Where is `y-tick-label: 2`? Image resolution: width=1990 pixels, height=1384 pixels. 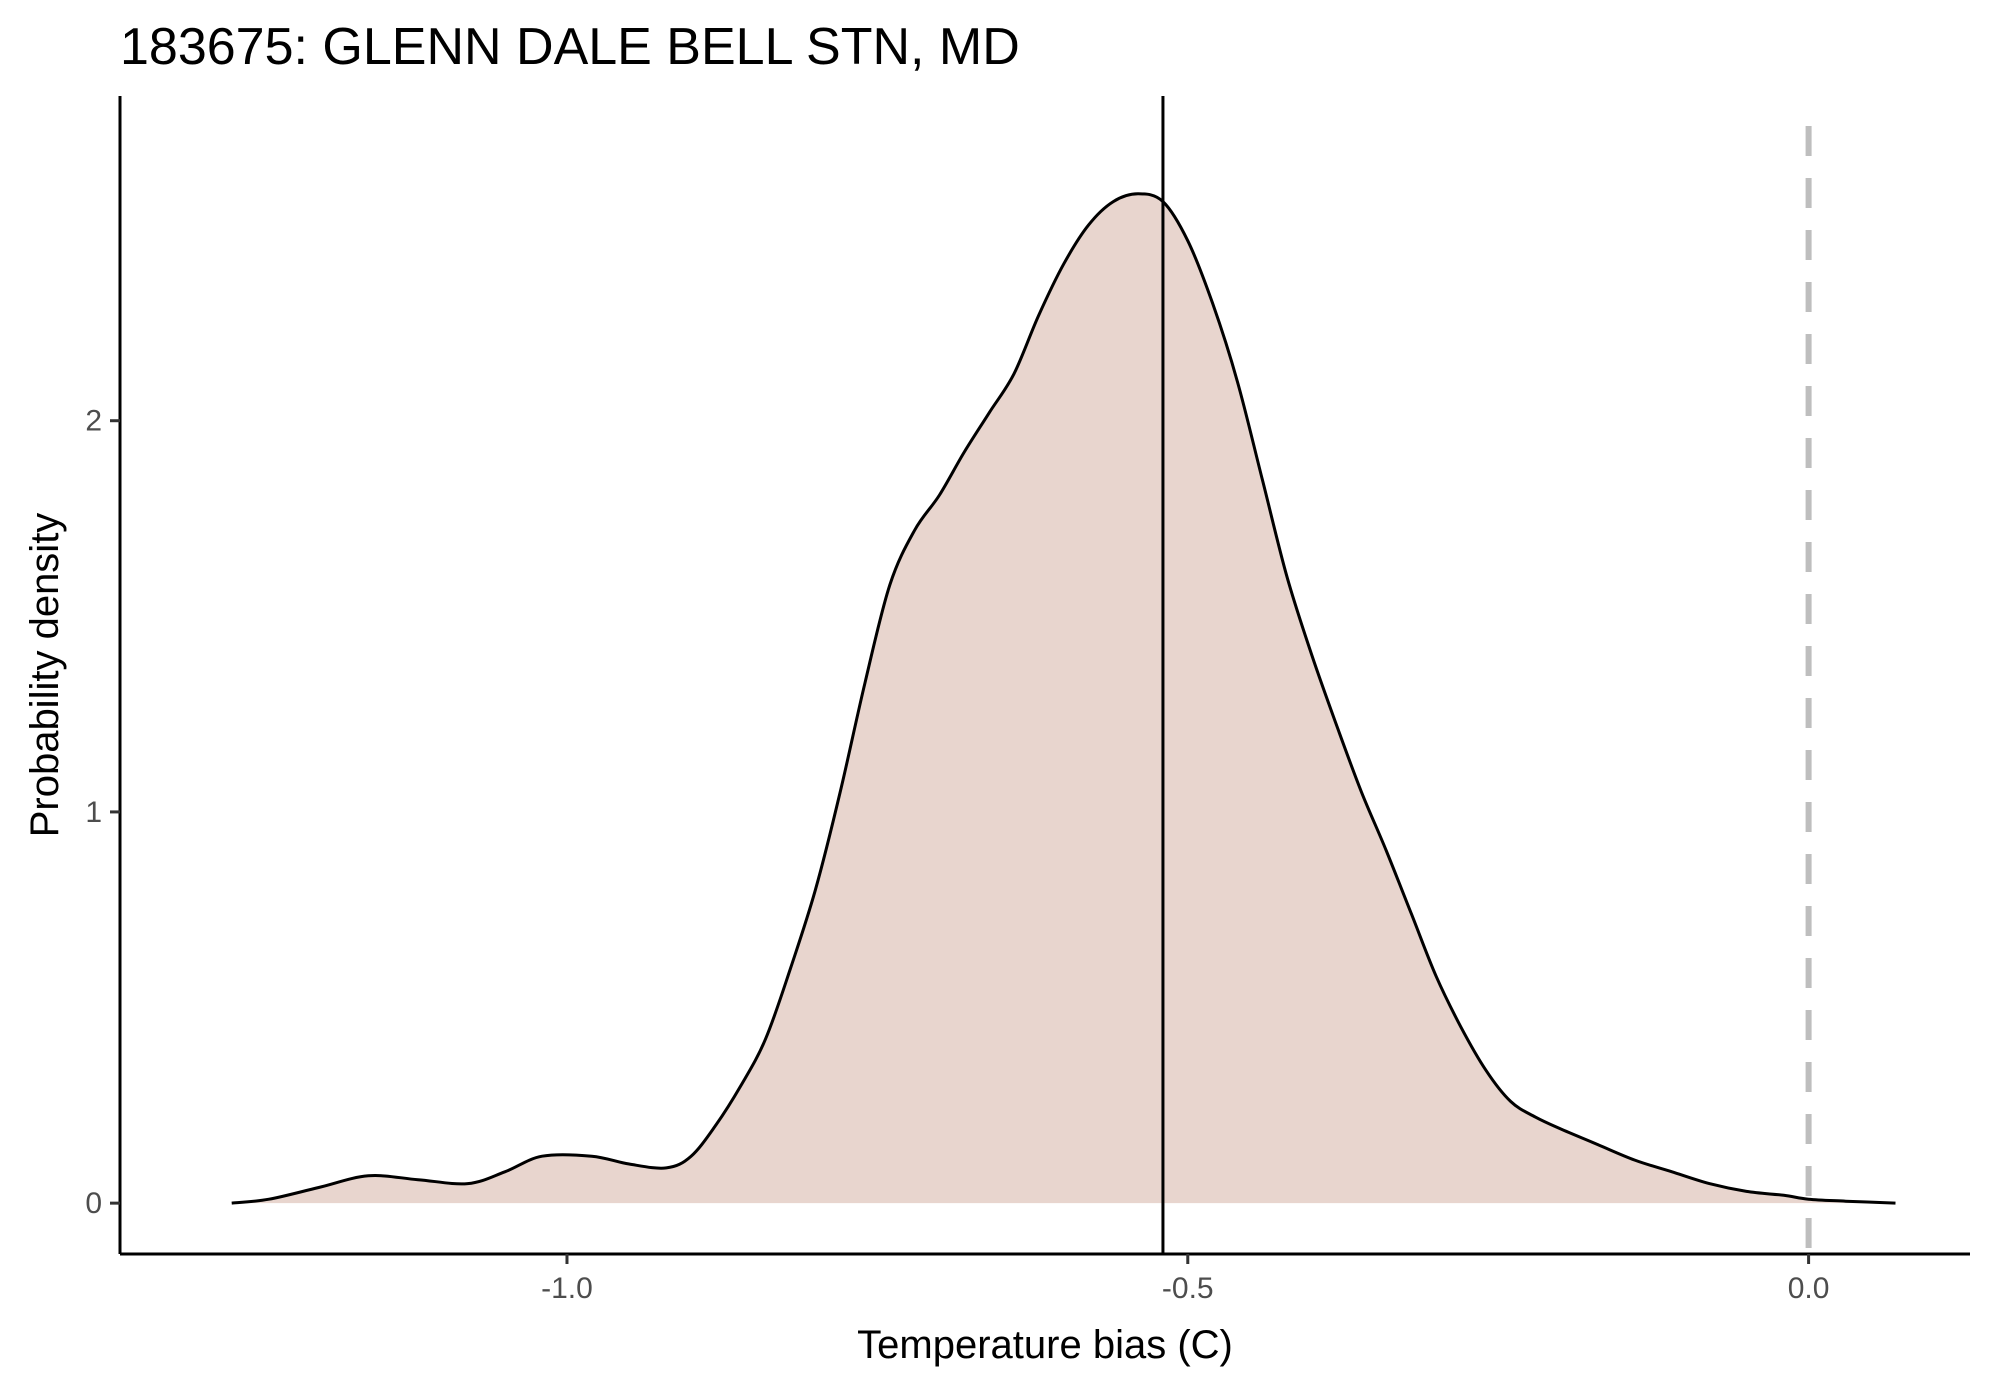
y-tick-label: 2 is located at coordinates (93, 421).